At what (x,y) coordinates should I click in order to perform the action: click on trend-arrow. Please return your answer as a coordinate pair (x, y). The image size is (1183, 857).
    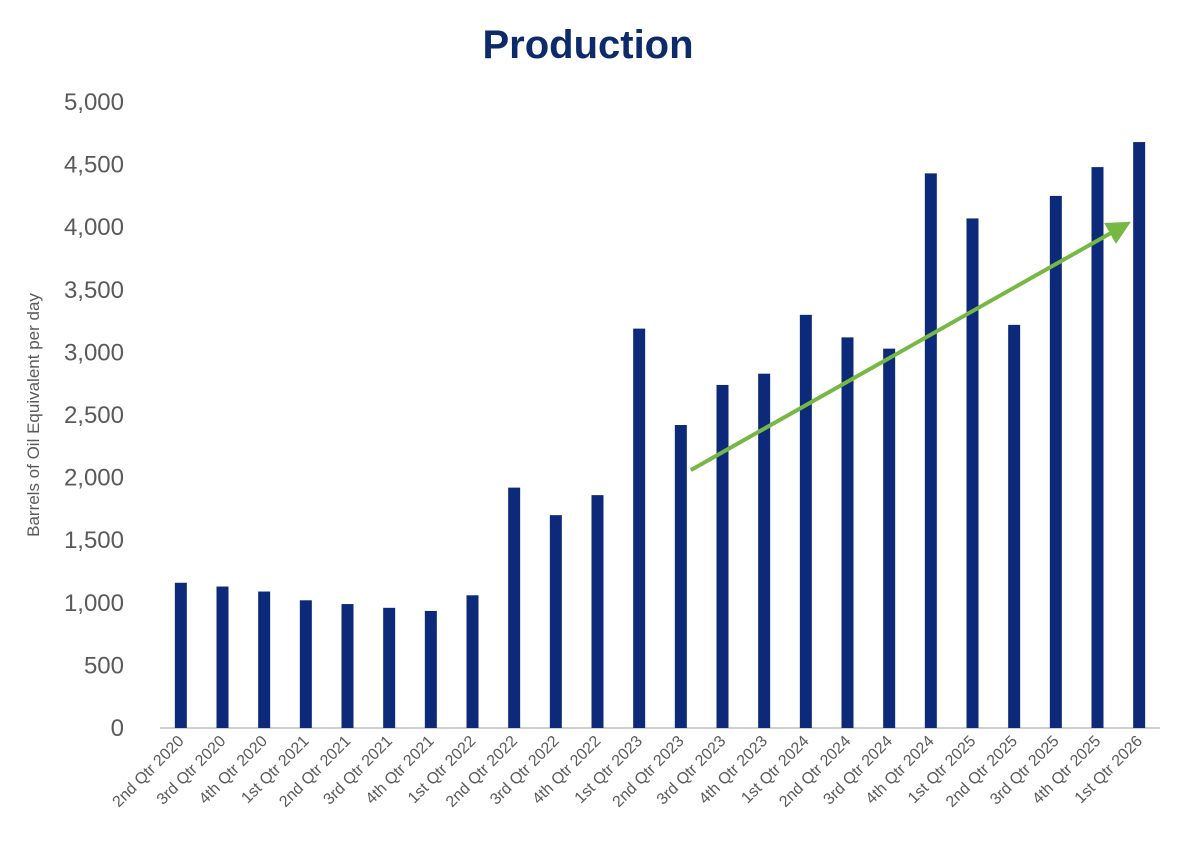
    Looking at the image, I should click on (910, 346).